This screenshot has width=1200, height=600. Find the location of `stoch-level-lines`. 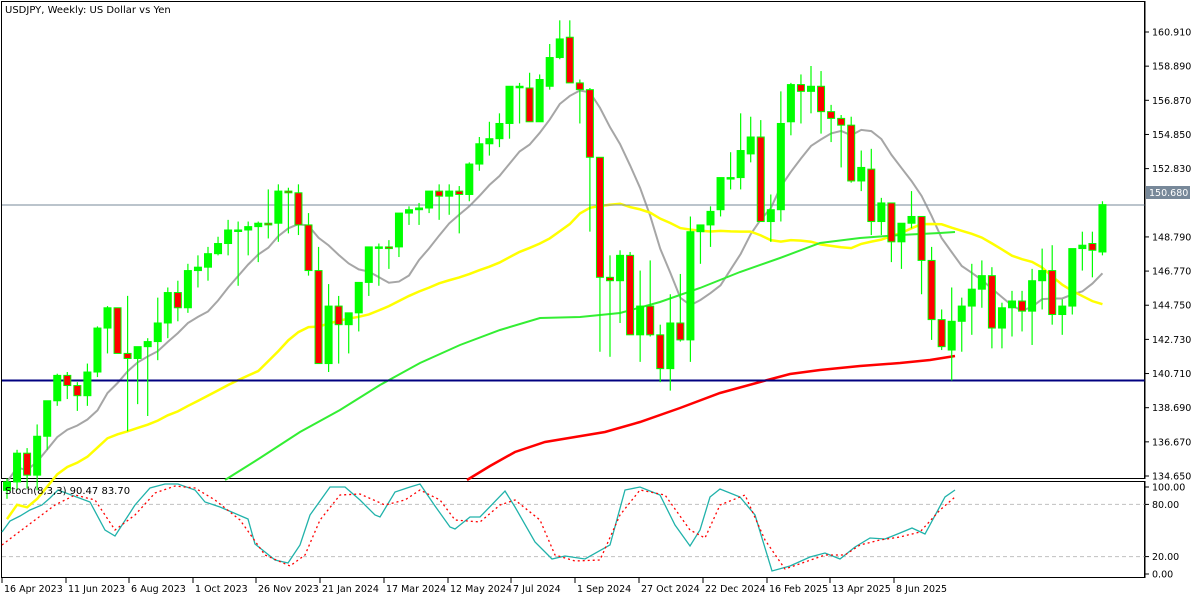

stoch-level-lines is located at coordinates (573, 530).